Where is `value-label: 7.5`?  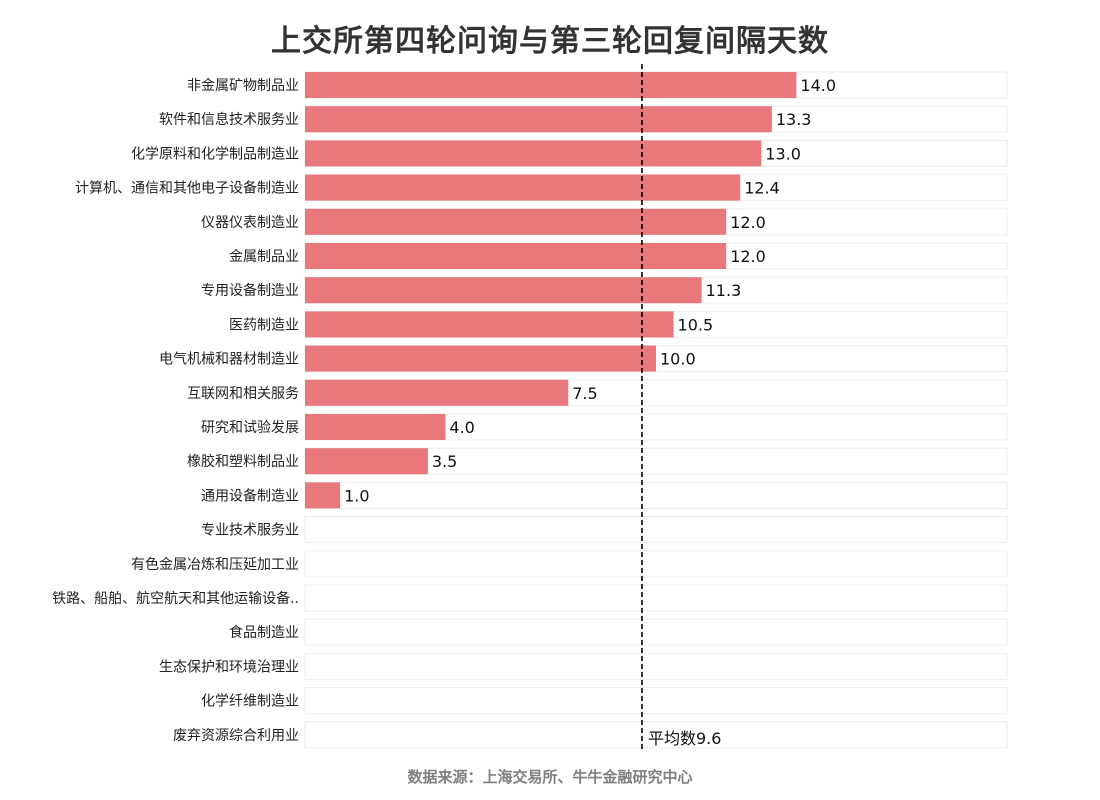
value-label: 7.5 is located at coordinates (584, 393).